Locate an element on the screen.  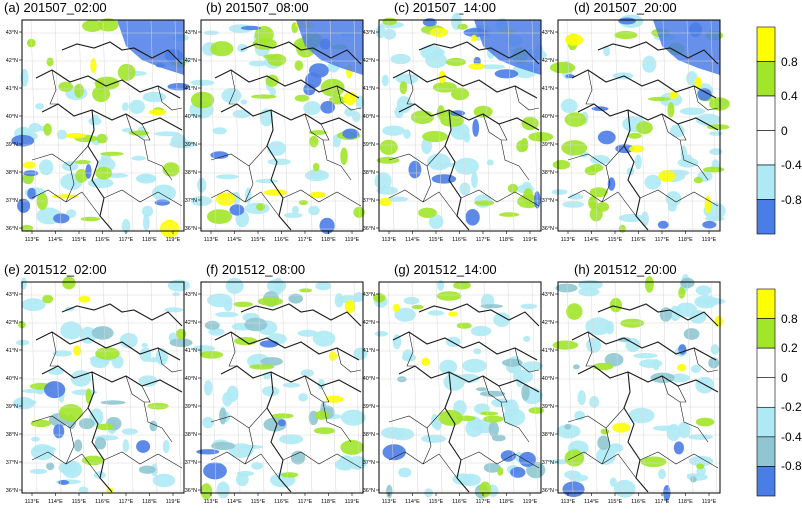
panel-time: 201507_08:00 is located at coordinates (267, 7).